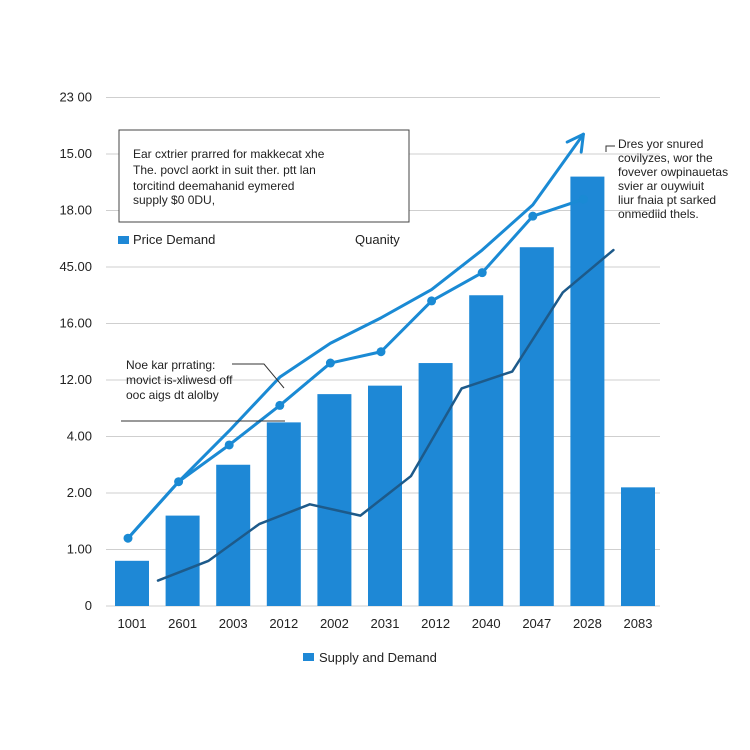 Image resolution: width=750 pixels, height=750 pixels. I want to click on annotation-box-frame, so click(264, 176).